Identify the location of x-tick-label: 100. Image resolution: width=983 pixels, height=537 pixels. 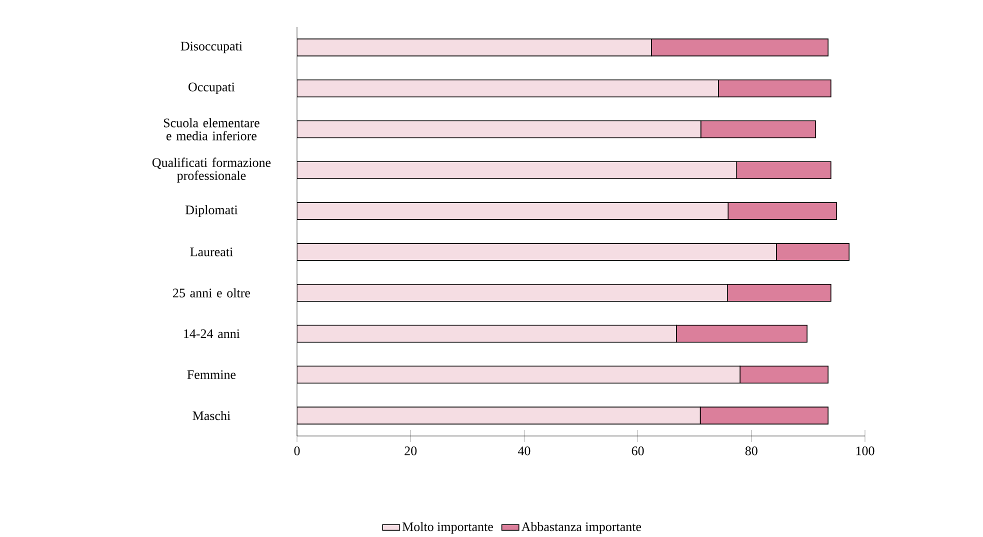
(865, 451).